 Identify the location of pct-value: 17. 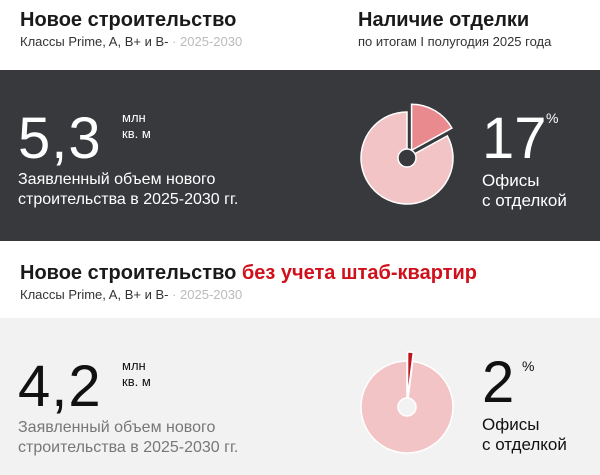
(514, 138).